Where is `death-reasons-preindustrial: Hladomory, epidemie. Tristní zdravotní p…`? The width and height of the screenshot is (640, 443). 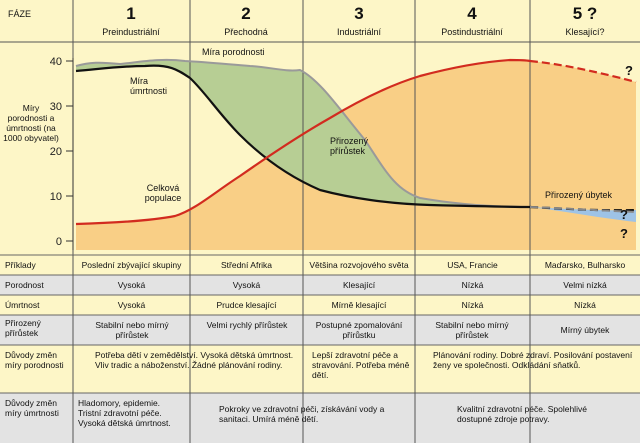 death-reasons-preindustrial: Hladomory, epidemie. Tristní zdravotní p… is located at coordinates (124, 413).